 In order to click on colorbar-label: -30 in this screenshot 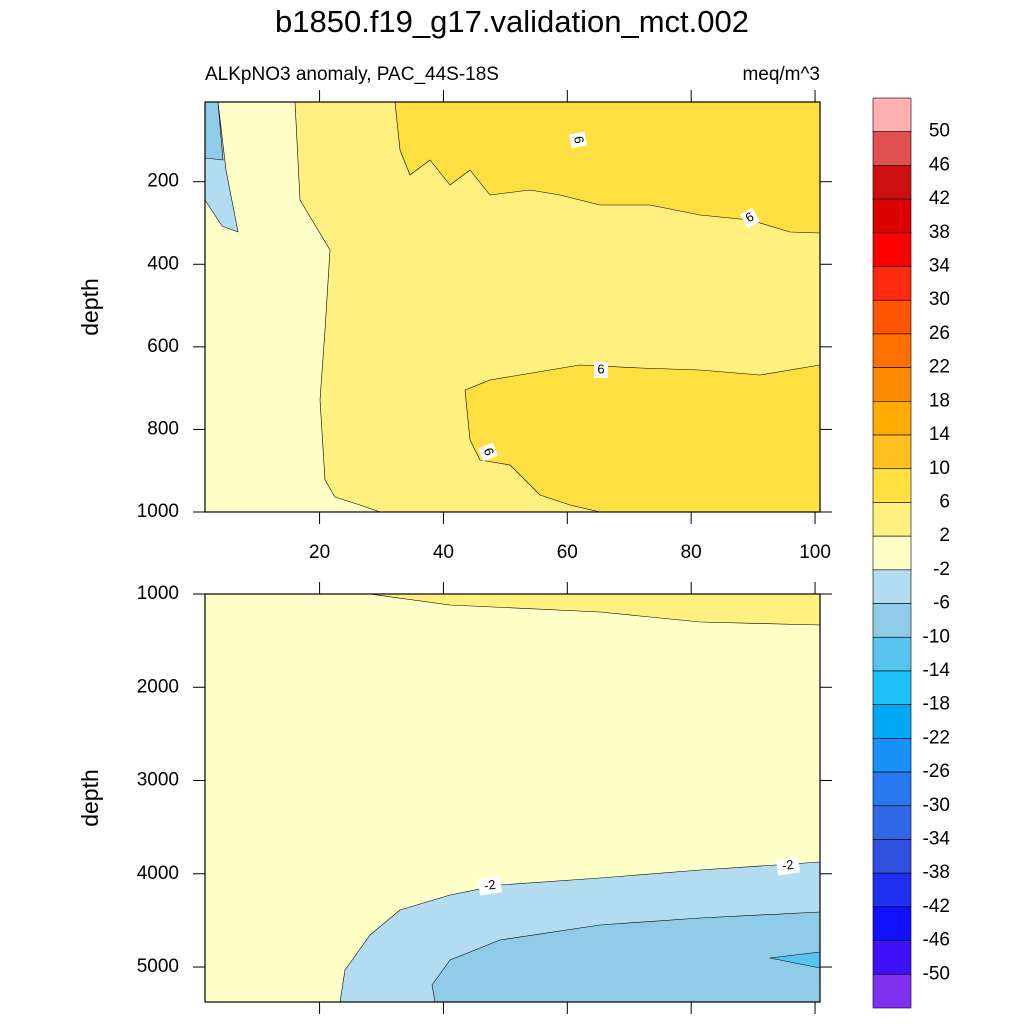, I will do `click(936, 805)`.